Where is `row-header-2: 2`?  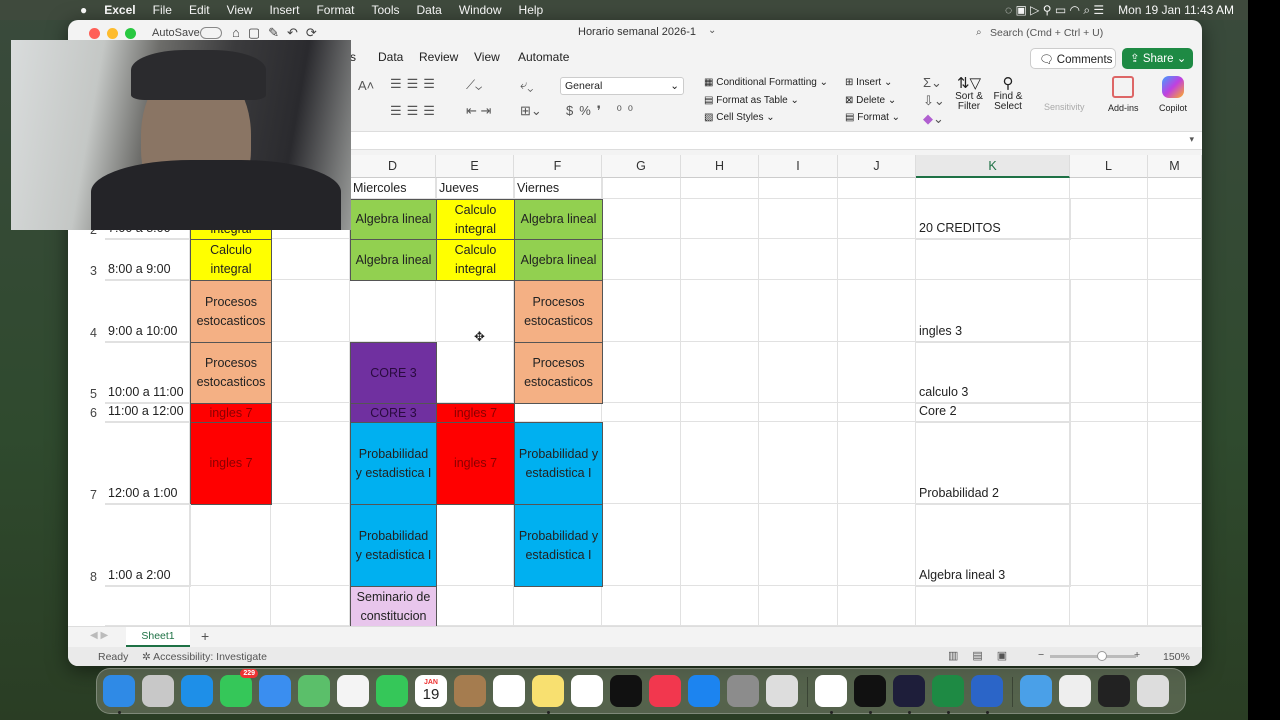 row-header-2: 2 is located at coordinates (93, 230).